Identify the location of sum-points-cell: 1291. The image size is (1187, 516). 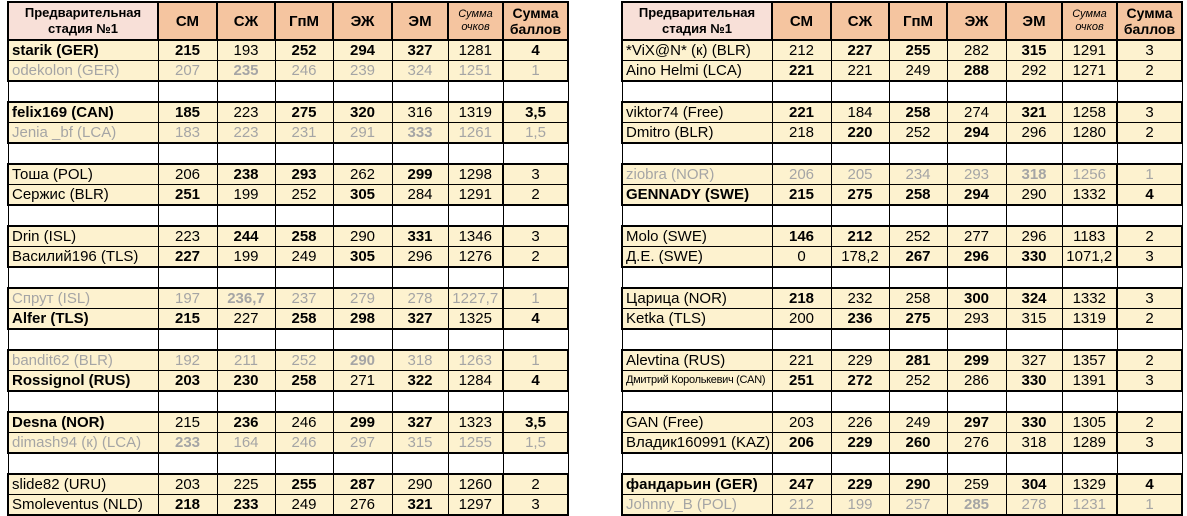
(475, 195).